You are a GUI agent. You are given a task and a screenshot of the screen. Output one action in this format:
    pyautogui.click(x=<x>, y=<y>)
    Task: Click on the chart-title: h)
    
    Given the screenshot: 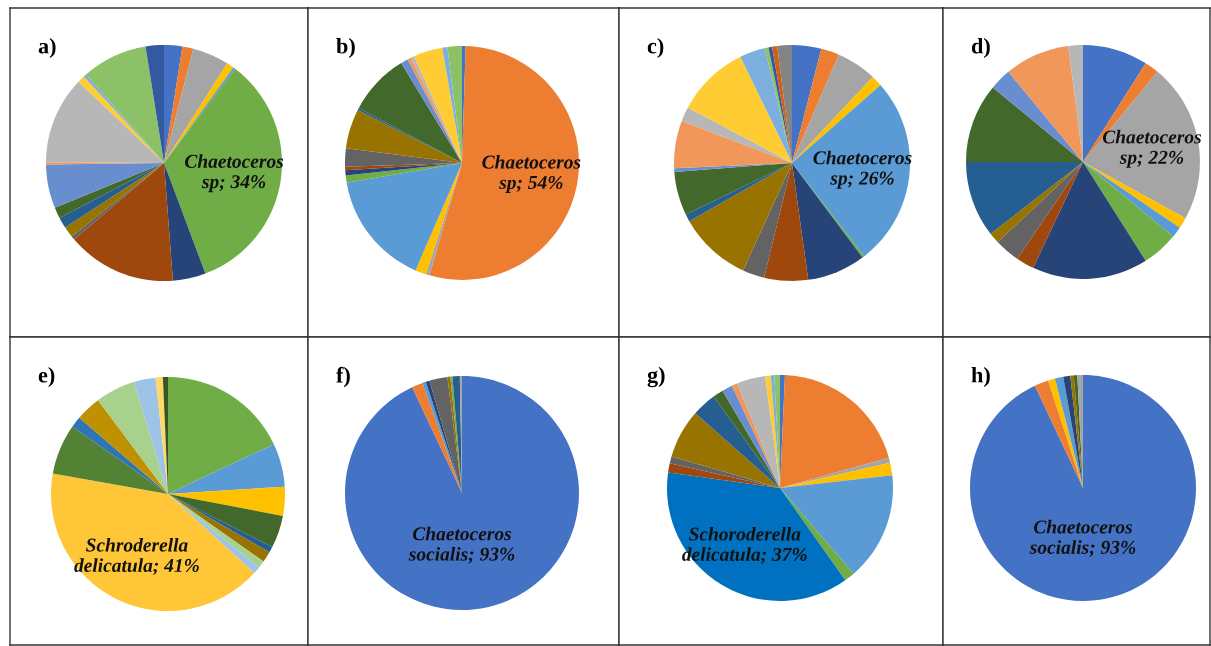 What is the action you would take?
    pyautogui.click(x=980, y=377)
    